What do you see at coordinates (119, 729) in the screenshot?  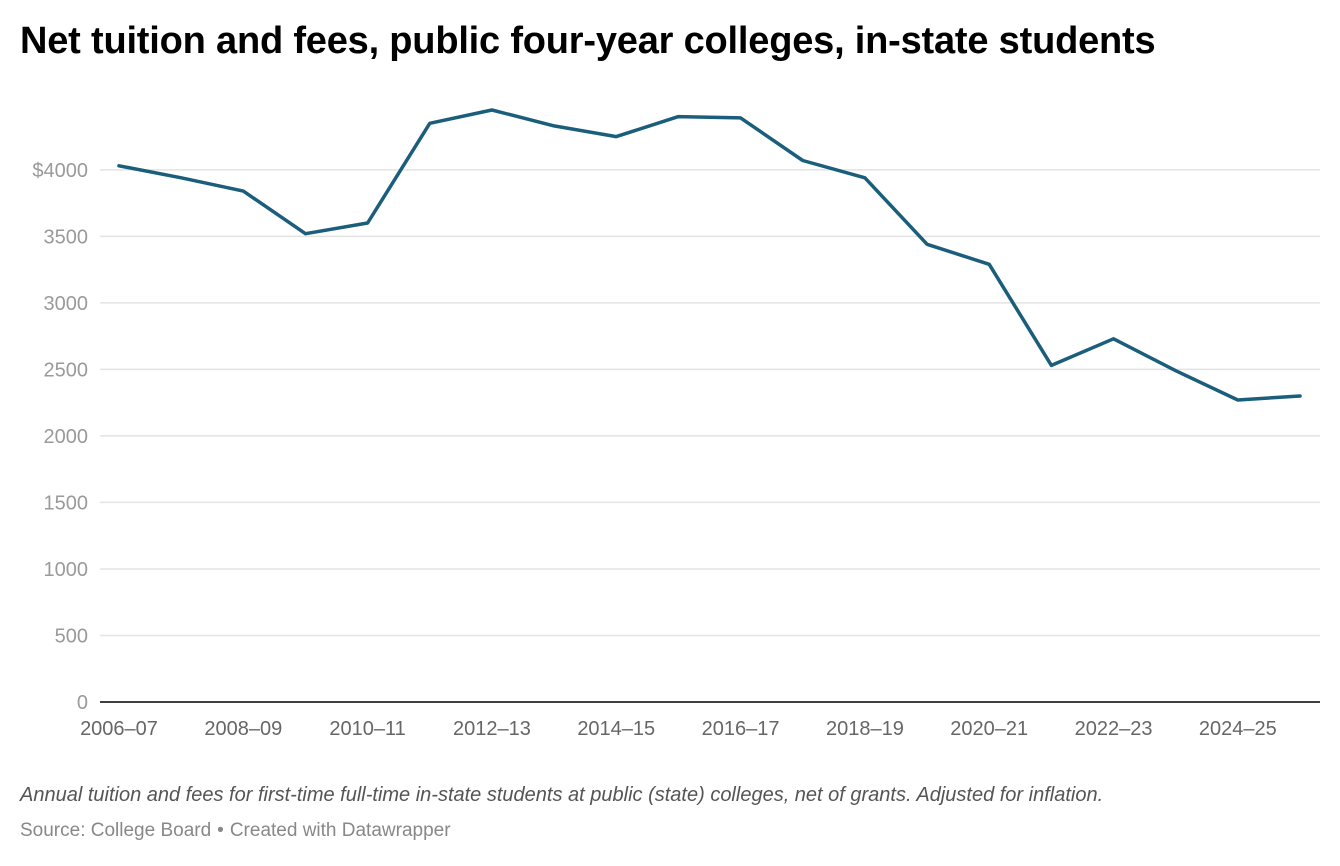 I see `x-tick-label: 2006–07` at bounding box center [119, 729].